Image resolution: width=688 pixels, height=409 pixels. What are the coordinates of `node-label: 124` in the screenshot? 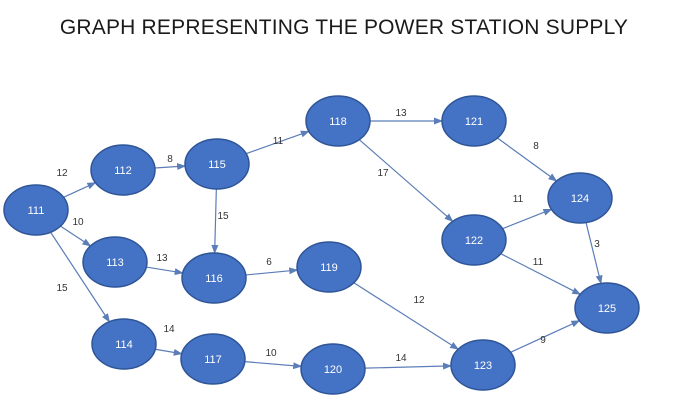 It's located at (580, 199).